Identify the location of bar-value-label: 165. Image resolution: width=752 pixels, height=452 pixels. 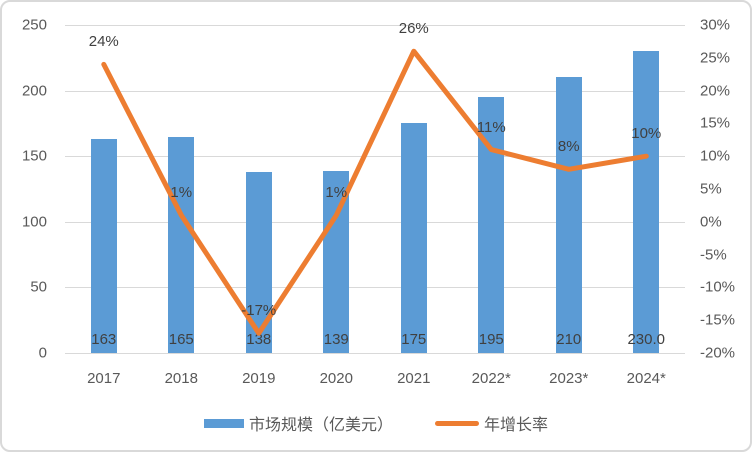
(181, 339).